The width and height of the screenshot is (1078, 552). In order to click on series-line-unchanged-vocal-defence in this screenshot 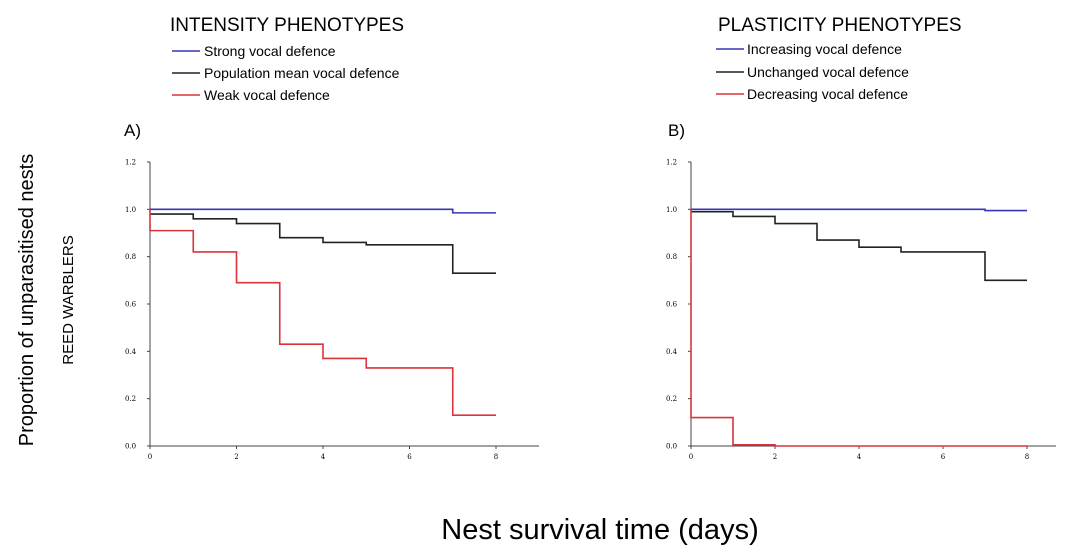, I will do `click(859, 246)`.